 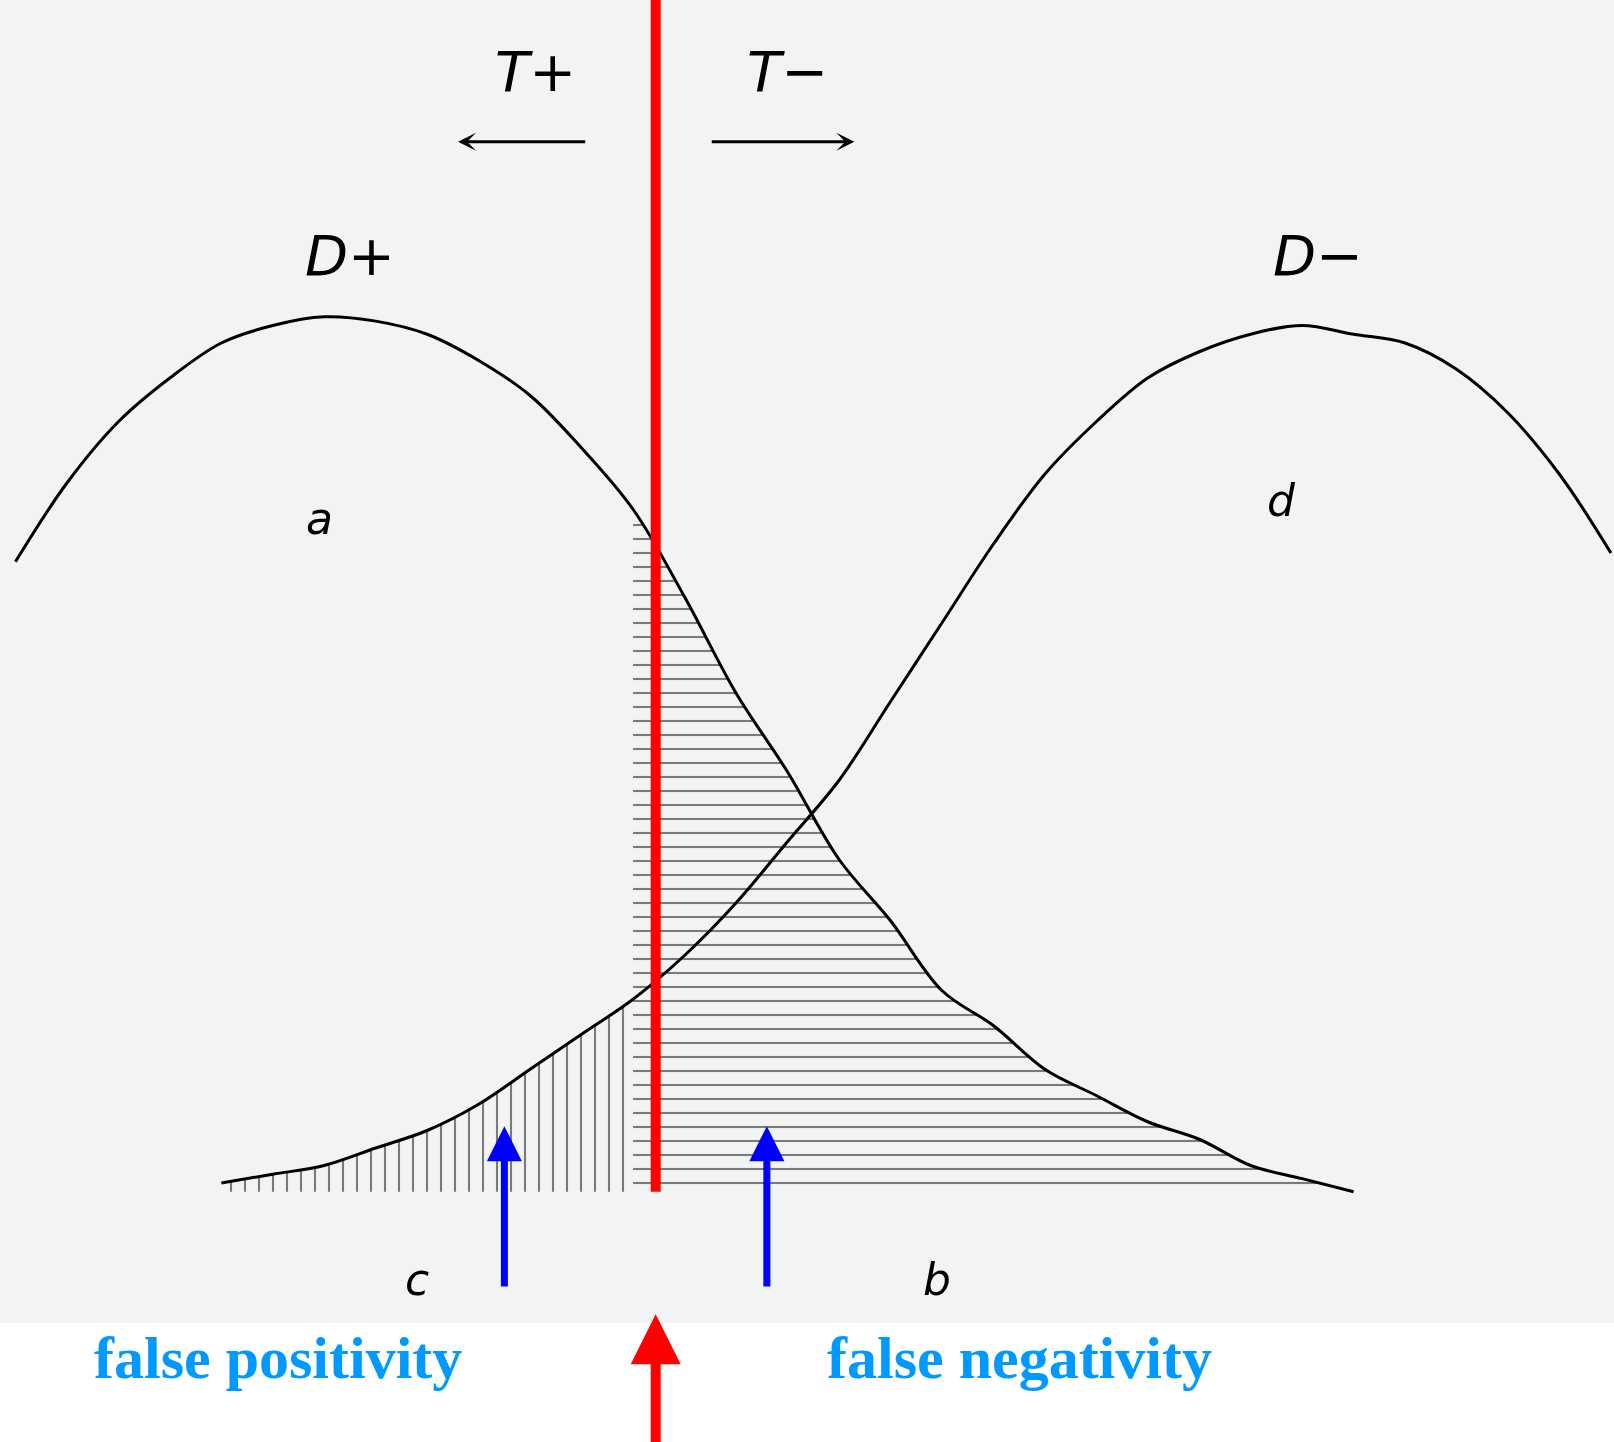 I want to click on text: false positivity, so click(x=278, y=1358).